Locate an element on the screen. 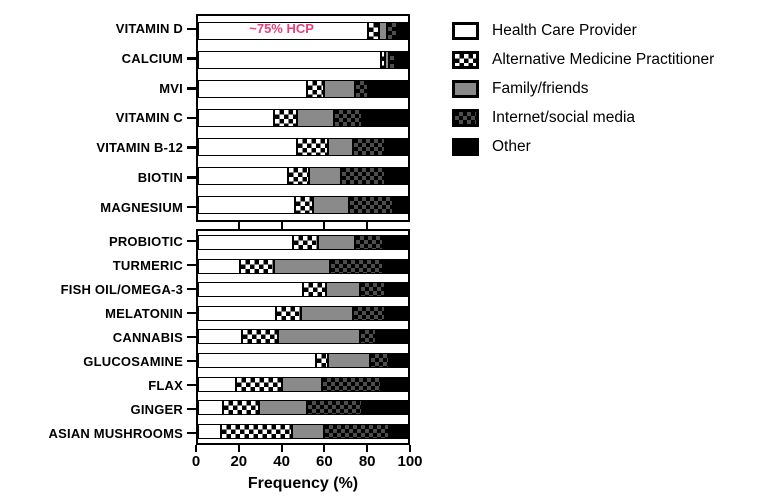 The image size is (779, 504). category-label: MAGNESIUM is located at coordinates (141, 207).